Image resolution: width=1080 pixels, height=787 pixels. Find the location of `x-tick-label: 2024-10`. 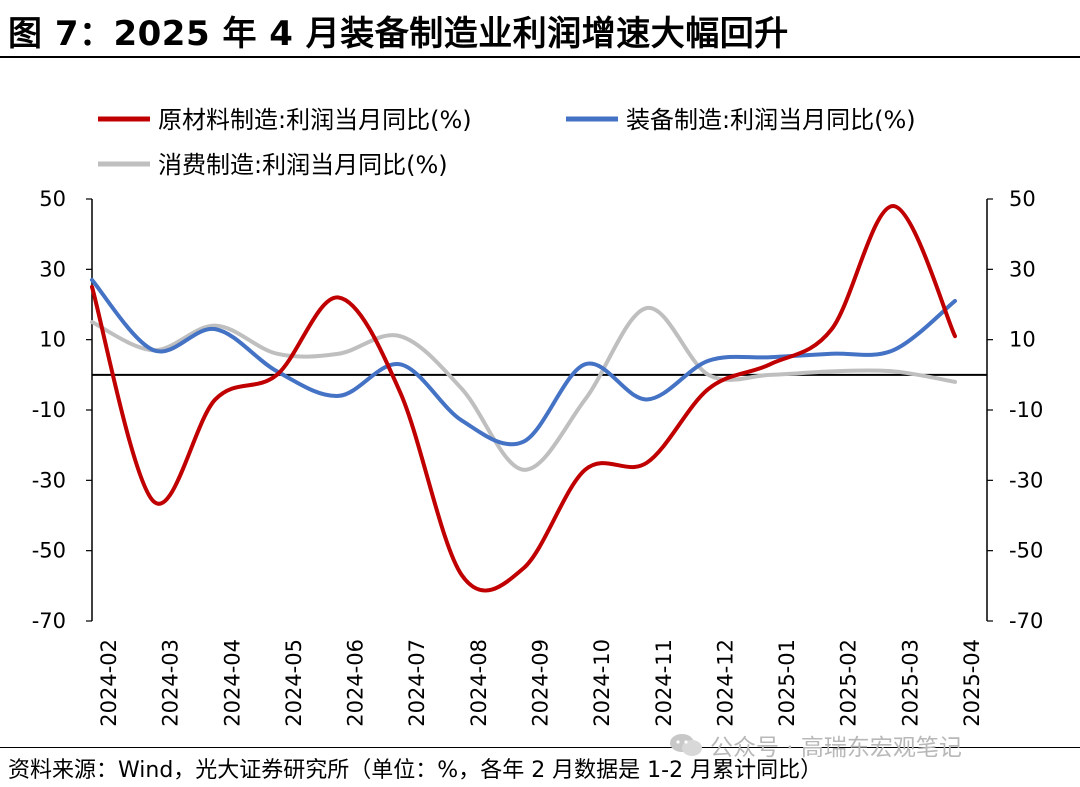

x-tick-label: 2024-10 is located at coordinates (602, 683).